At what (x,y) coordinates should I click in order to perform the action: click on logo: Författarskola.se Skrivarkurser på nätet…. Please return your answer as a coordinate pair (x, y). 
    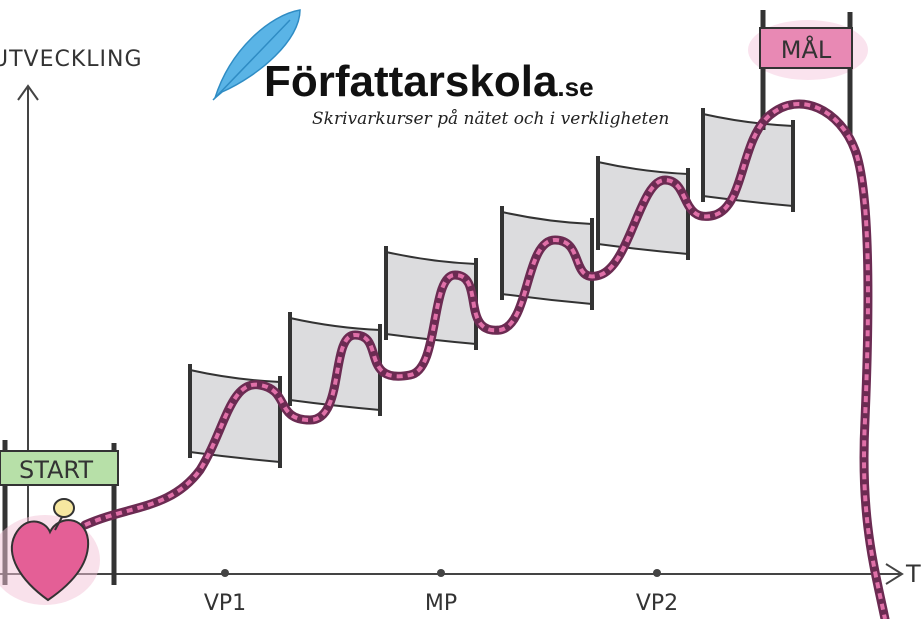
    Looking at the image, I should click on (440, 69).